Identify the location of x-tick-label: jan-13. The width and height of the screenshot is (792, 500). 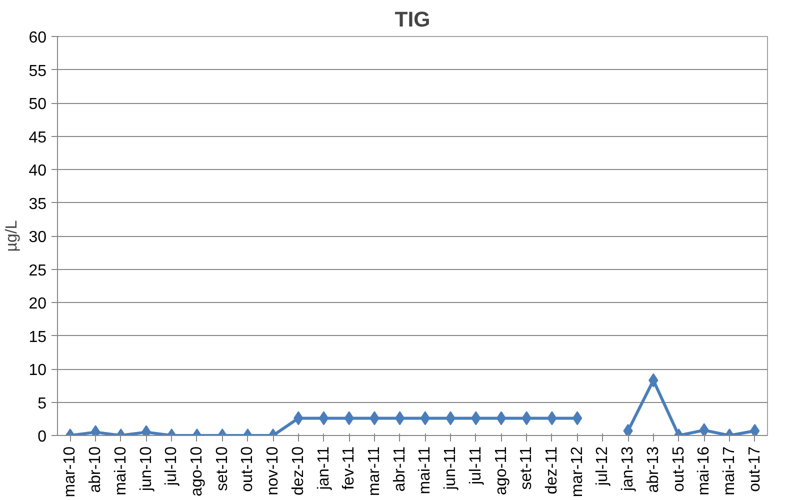
(628, 469).